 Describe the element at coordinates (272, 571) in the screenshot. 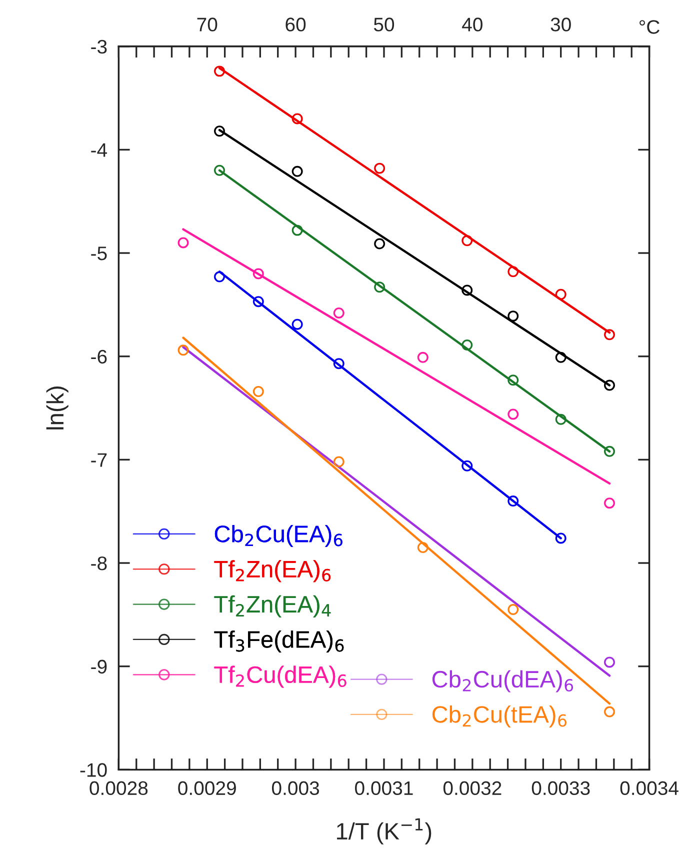

I see `legend-label: Tf$_{2}$Zn(EA)$_{6}$` at that location.